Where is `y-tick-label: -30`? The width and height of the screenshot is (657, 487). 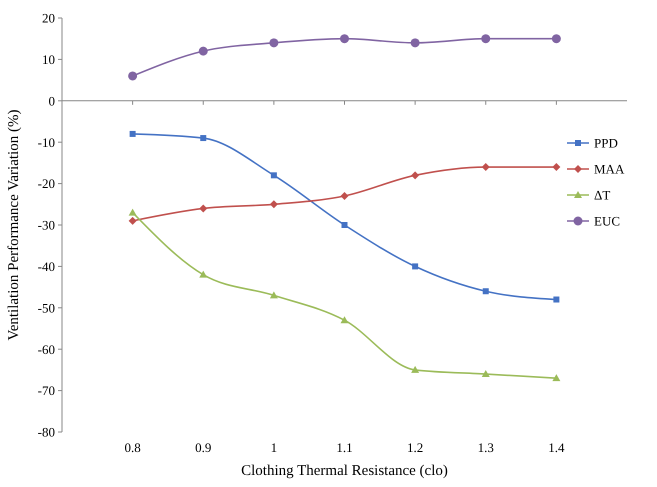
y-tick-label: -30 is located at coordinates (46, 225).